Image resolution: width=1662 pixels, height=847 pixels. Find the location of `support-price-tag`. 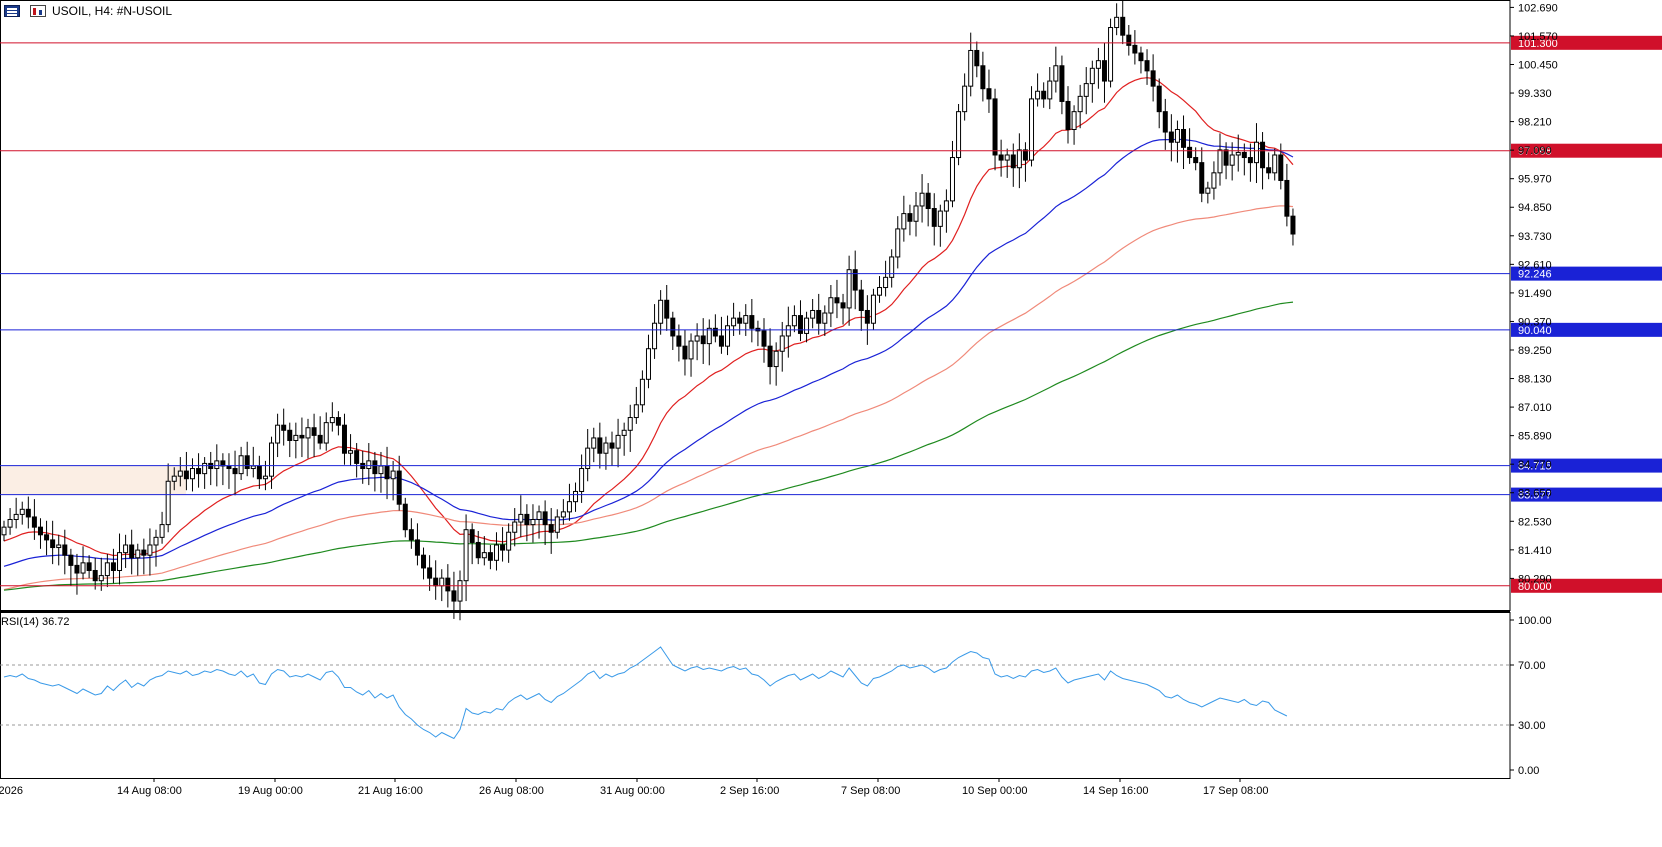

support-price-tag is located at coordinates (1586, 494).